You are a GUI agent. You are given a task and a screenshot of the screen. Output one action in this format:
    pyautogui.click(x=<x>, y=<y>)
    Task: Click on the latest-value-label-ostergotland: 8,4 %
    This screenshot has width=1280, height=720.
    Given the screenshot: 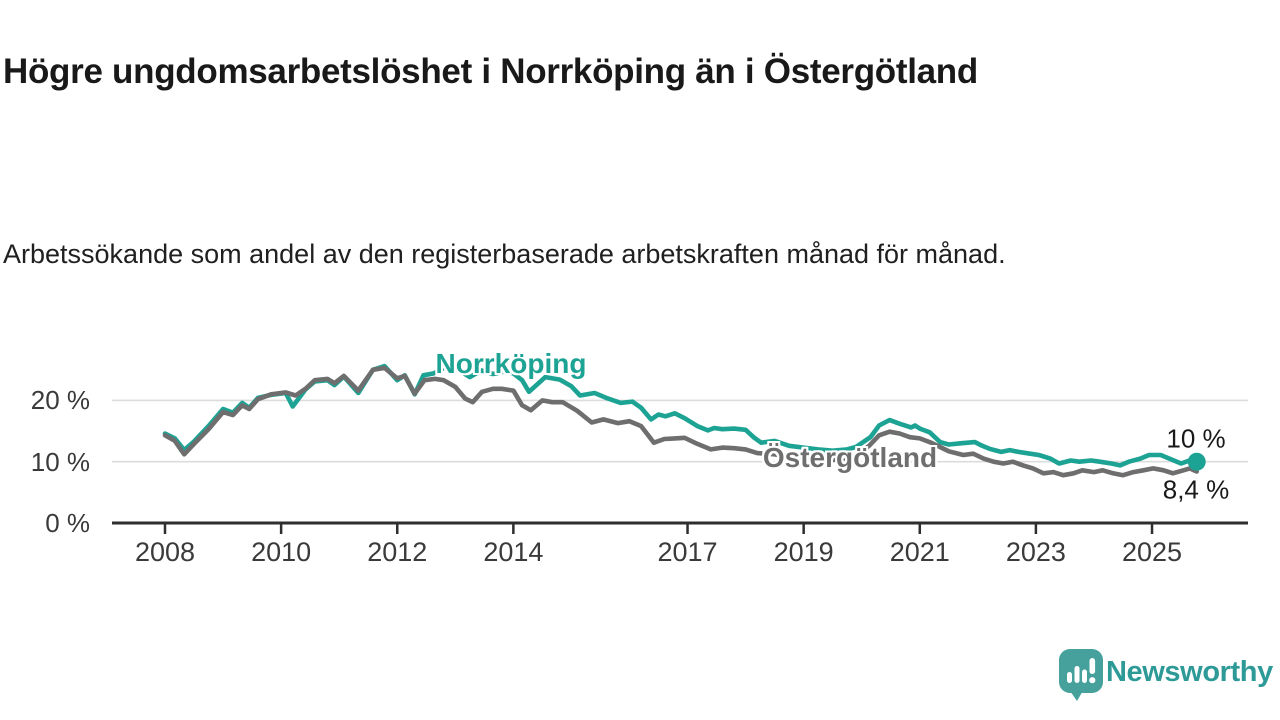 What is the action you would take?
    pyautogui.click(x=1196, y=489)
    